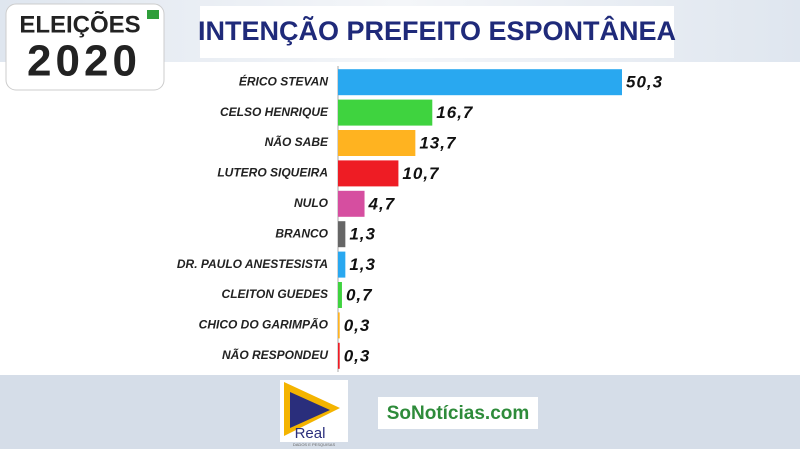 This screenshot has width=800, height=449. I want to click on value-label: 4,7, so click(382, 203).